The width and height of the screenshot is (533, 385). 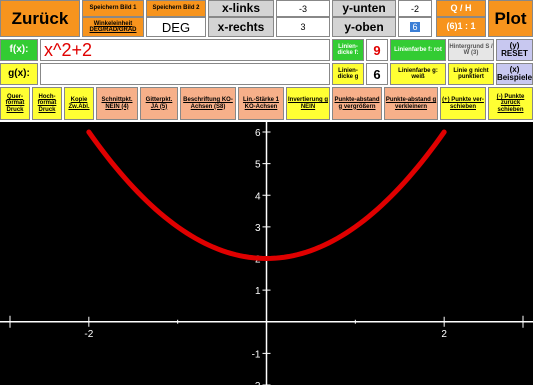 I want to click on point-spacing-increase-button: Punkte-abstand g vergrößern, so click(x=357, y=103).